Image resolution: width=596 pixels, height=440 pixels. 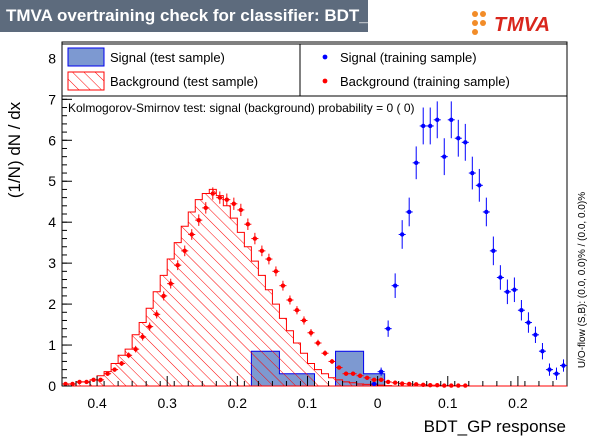 I want to click on legend-signal-test: Signal (test sample), so click(x=167, y=57).